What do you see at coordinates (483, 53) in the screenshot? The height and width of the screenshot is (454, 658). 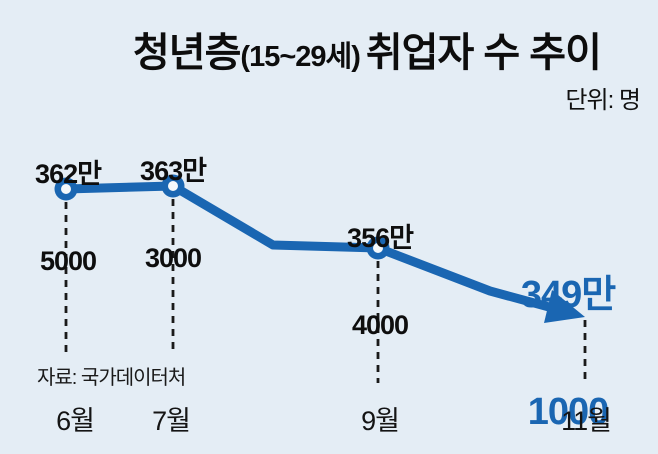 I see `title-rest: 취업자 수 추이` at bounding box center [483, 53].